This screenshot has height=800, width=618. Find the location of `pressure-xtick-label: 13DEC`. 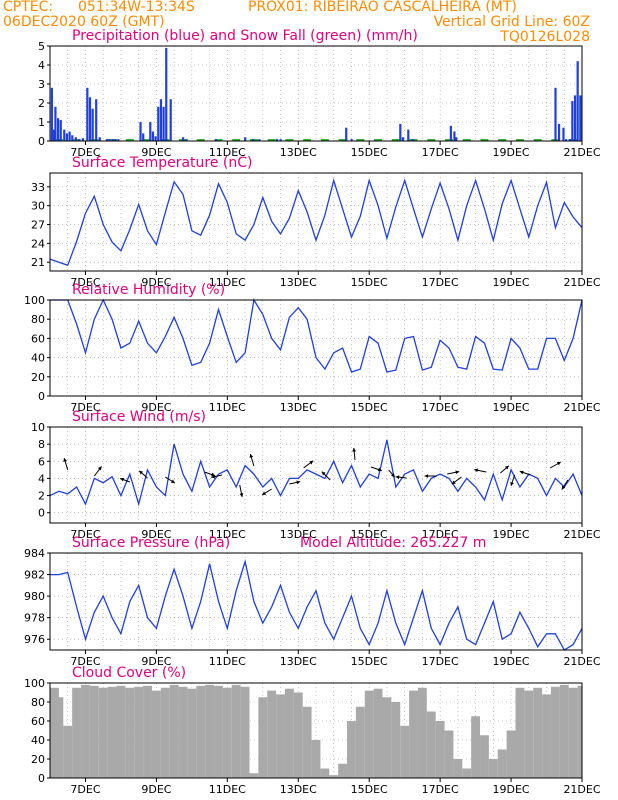

pressure-xtick-label: 13DEC is located at coordinates (298, 661).